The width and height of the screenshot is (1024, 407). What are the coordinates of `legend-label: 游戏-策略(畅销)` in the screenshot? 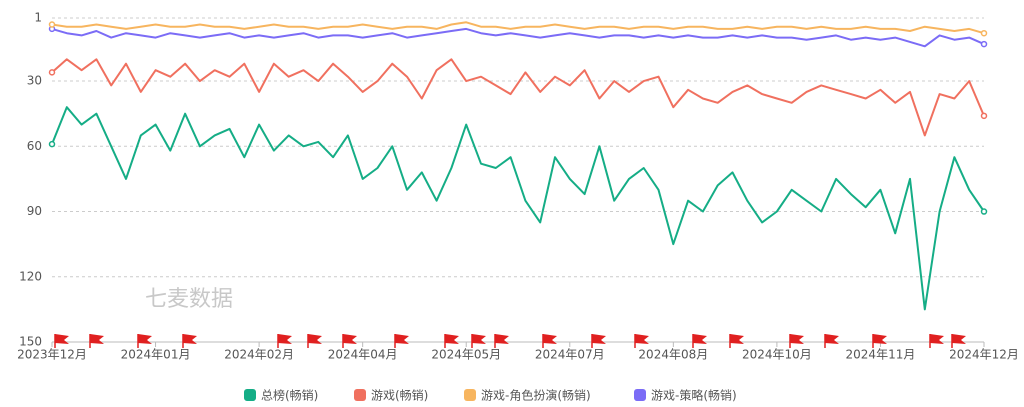 It's located at (694, 395).